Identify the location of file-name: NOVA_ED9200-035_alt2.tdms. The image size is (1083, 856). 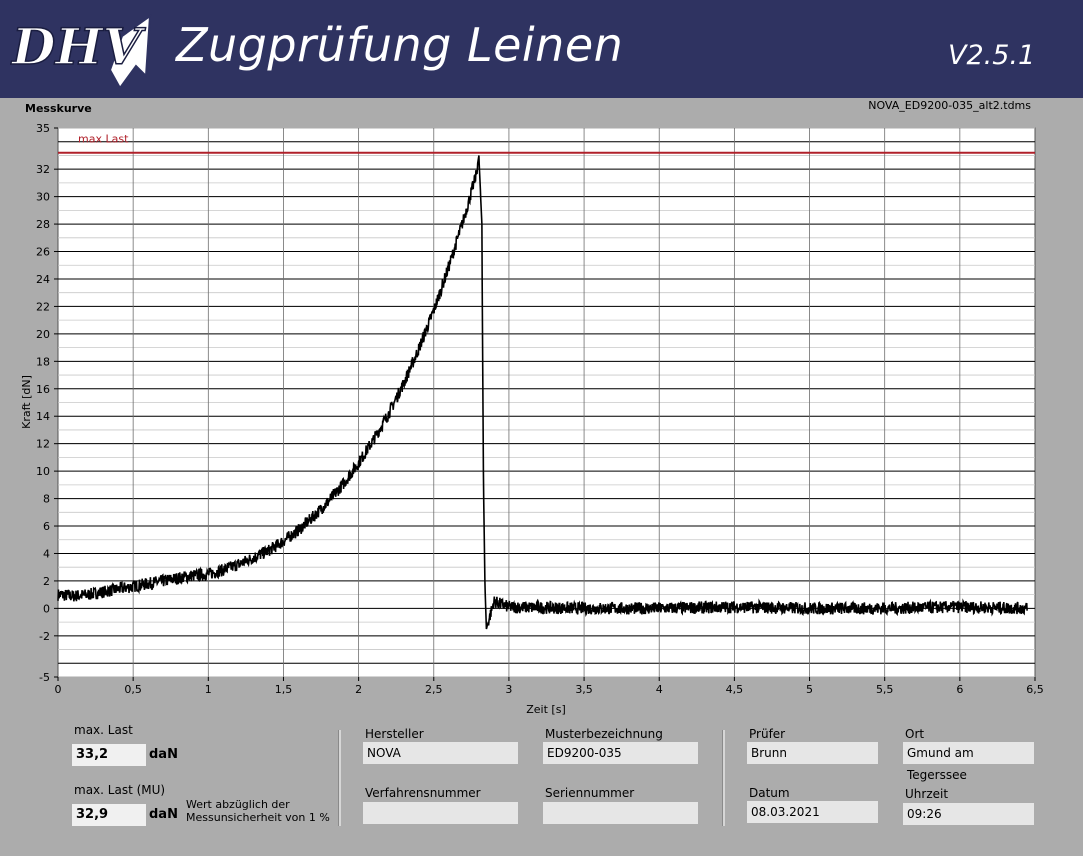
(949, 105).